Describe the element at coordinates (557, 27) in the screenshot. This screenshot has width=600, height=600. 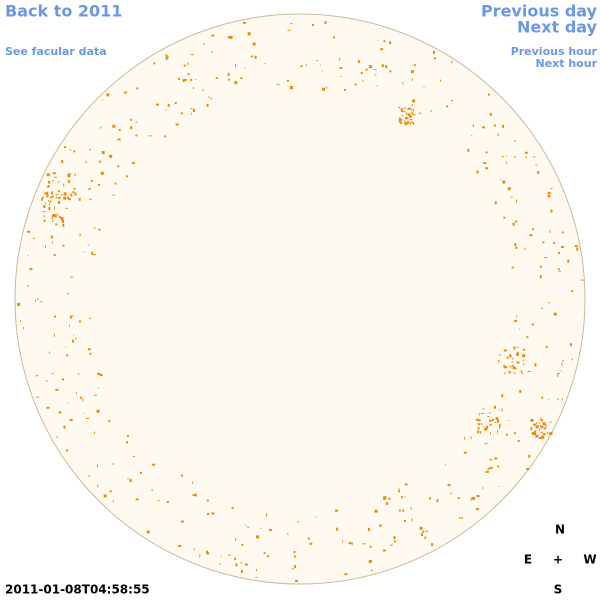
I see `next-day-link: Next day` at that location.